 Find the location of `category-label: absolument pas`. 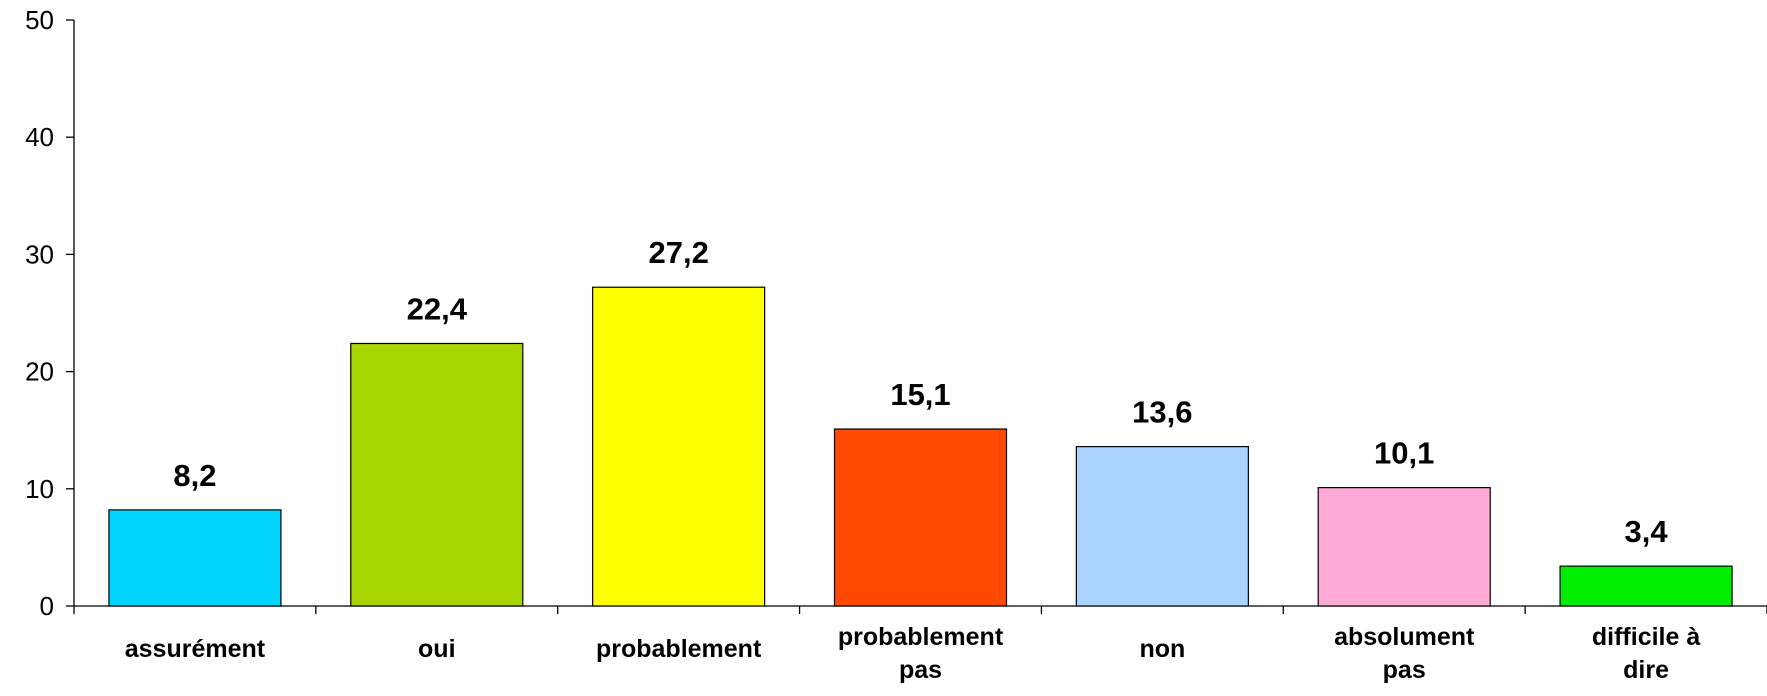

category-label: absolument pas is located at coordinates (1404, 653).